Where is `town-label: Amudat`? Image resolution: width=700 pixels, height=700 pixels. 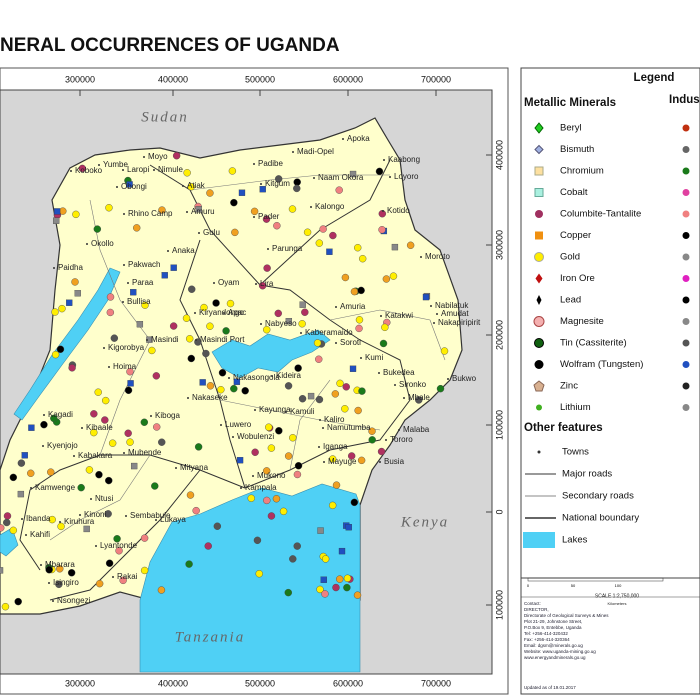
town-label: Amudat is located at coordinates (455, 313).